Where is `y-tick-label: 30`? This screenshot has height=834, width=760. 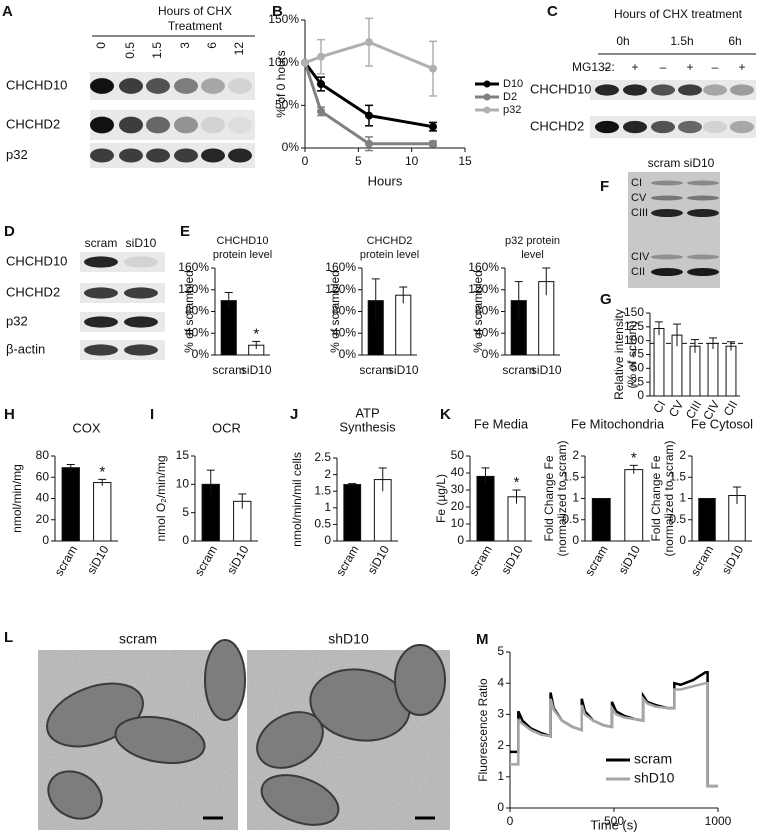 y-tick-label: 30 is located at coordinates (458, 489).